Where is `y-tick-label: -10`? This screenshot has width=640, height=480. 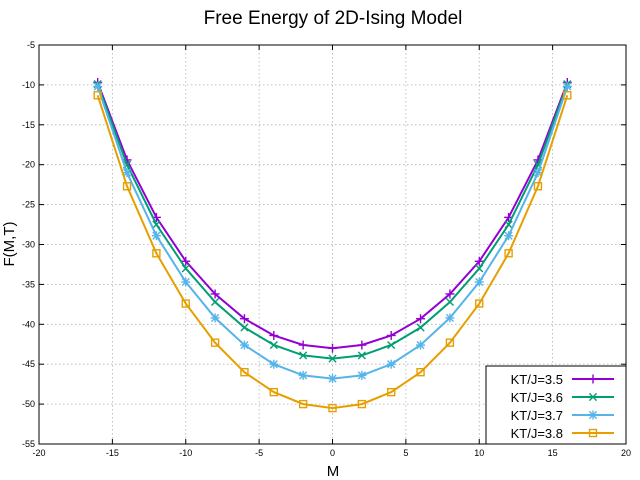 y-tick-label: -10 is located at coordinates (28, 85).